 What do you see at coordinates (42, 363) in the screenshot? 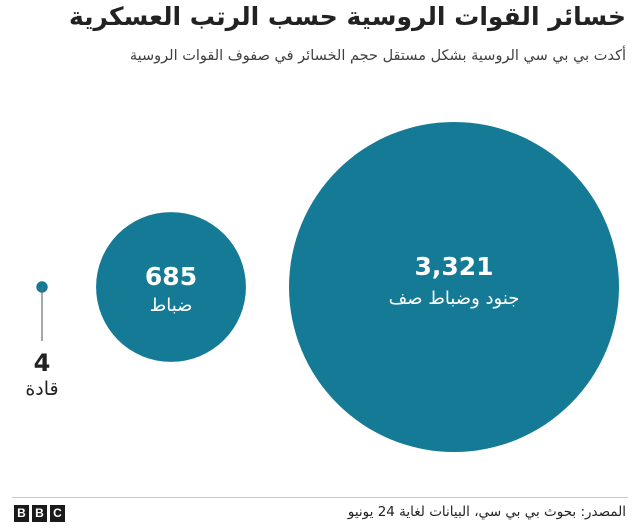
I see `bubble-1-value-label: 4` at bounding box center [42, 363].